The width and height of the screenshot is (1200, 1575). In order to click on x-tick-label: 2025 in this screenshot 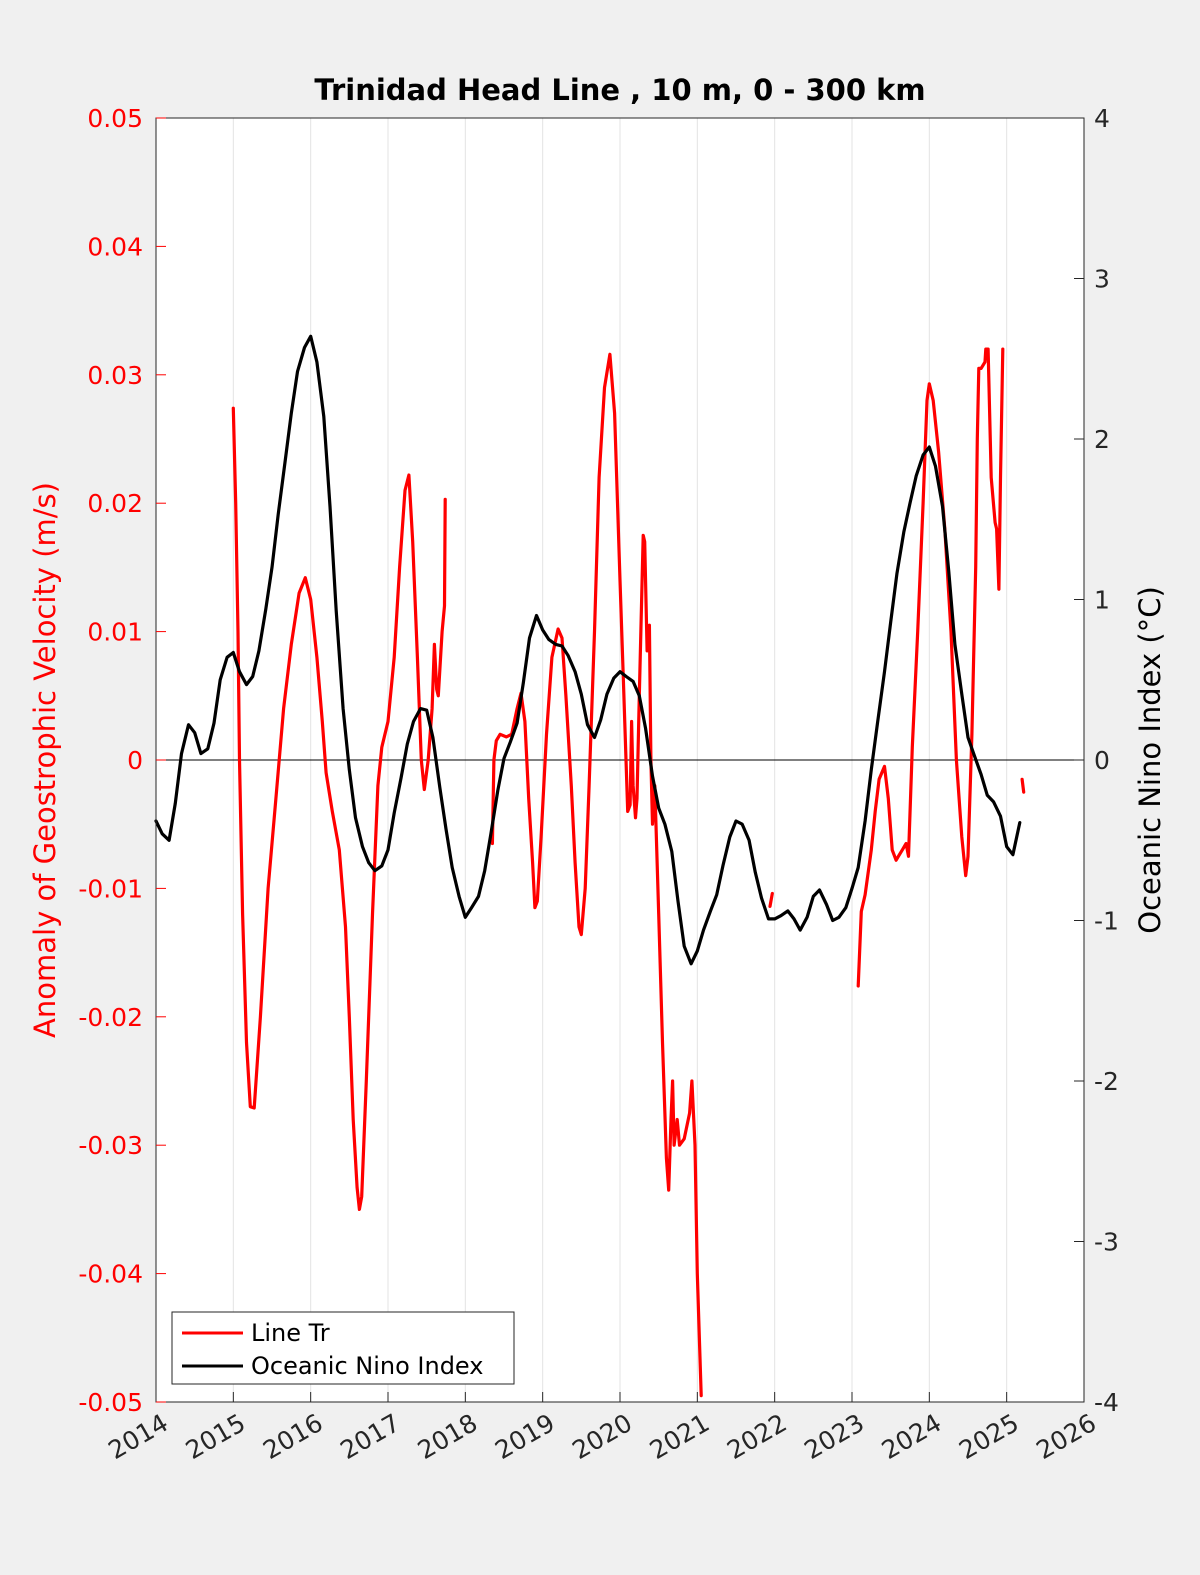, I will do `click(989, 1436)`.